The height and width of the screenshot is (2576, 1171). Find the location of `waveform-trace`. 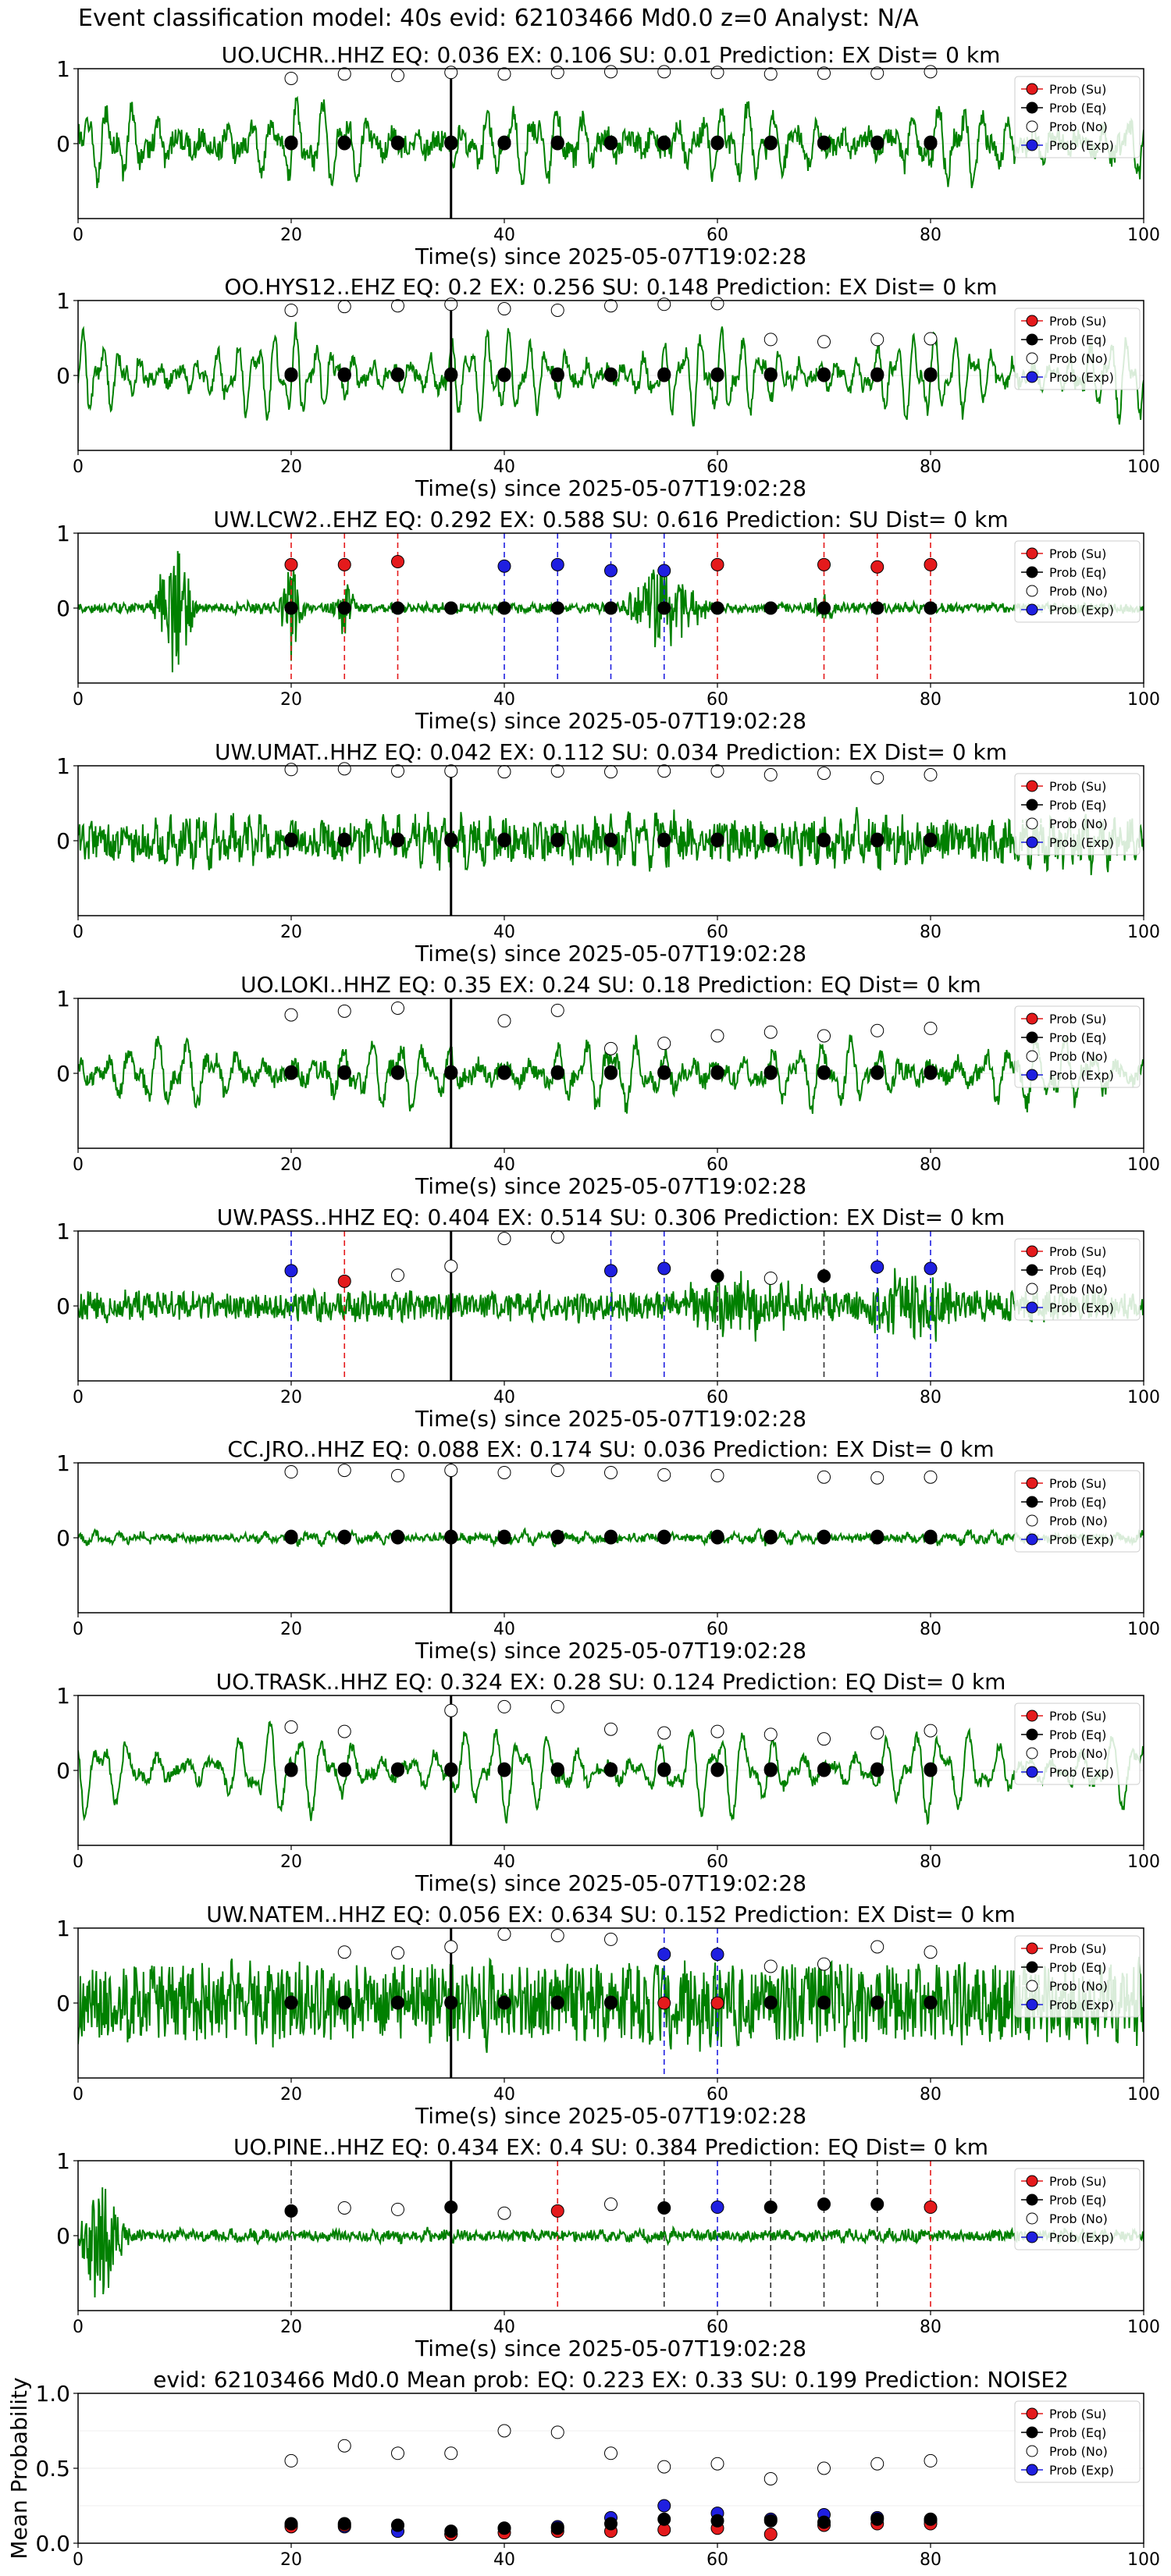

waveform-trace is located at coordinates (611, 841).